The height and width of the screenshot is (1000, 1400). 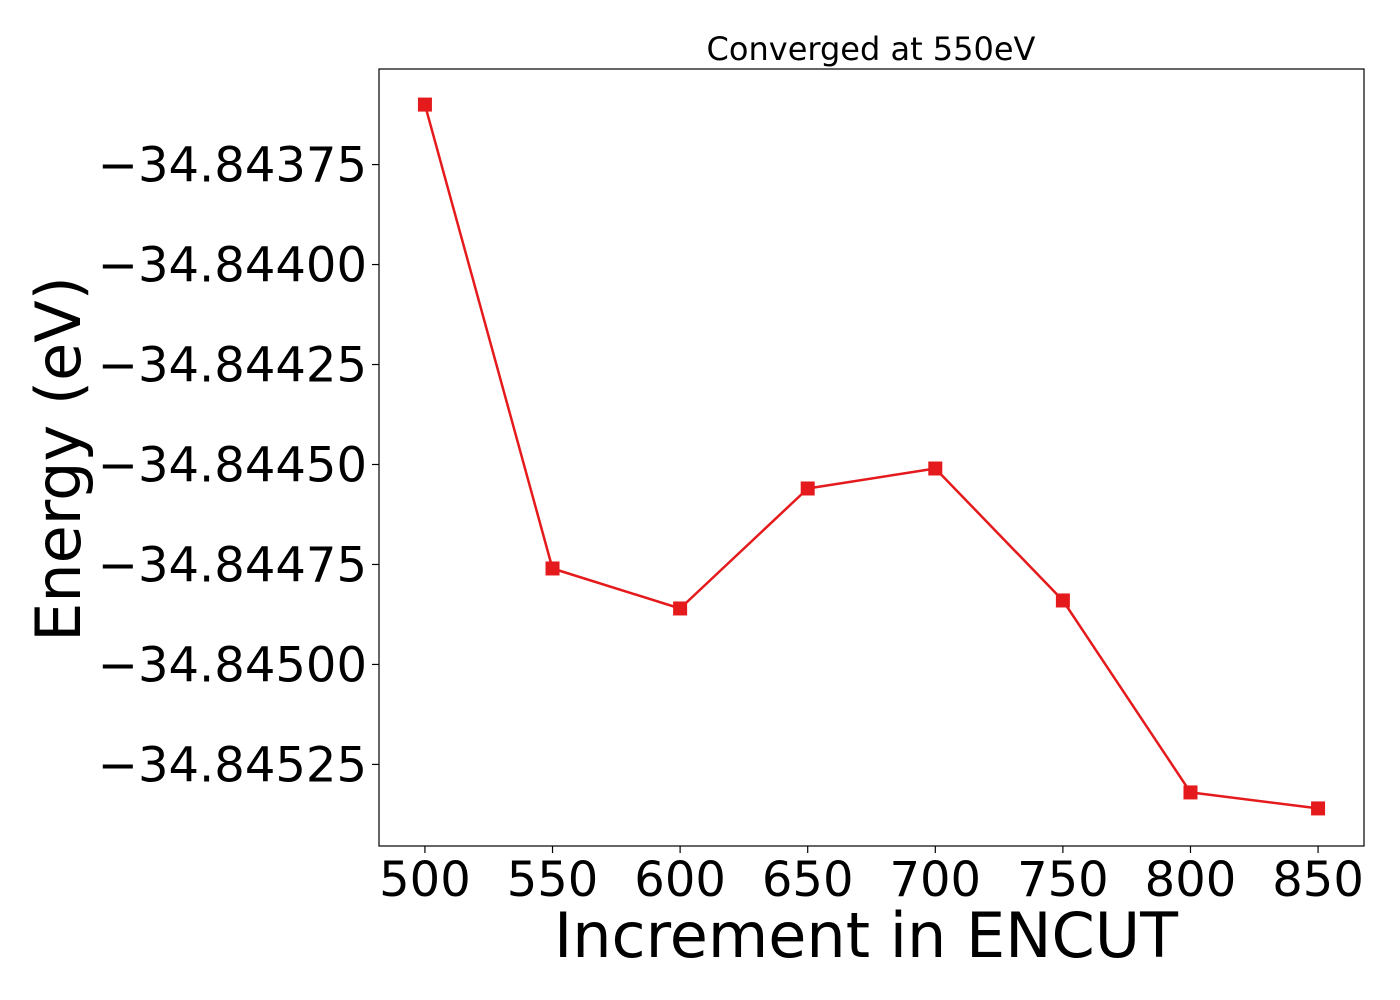 What do you see at coordinates (232, 465) in the screenshot?
I see `y-tick-label: −34.84450` at bounding box center [232, 465].